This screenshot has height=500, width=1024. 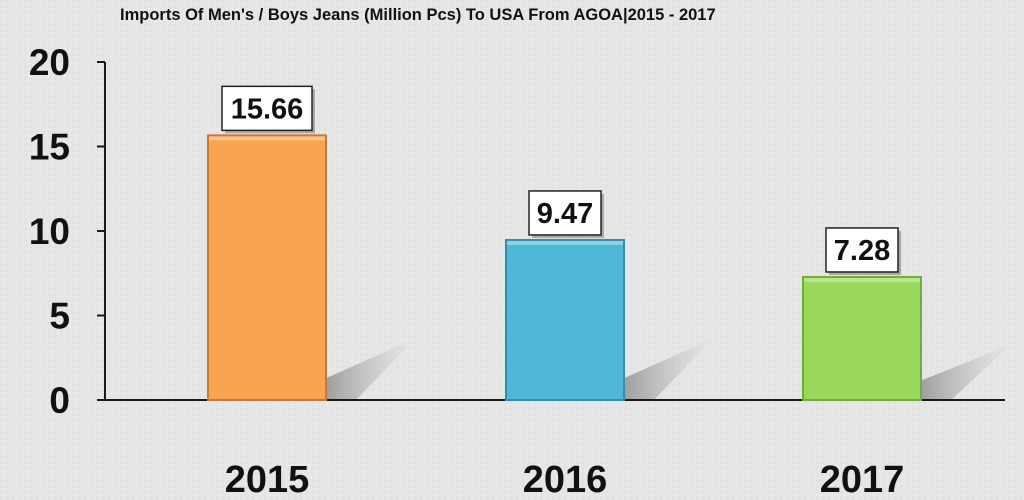 I want to click on y-tick-label: 5, so click(x=59, y=316).